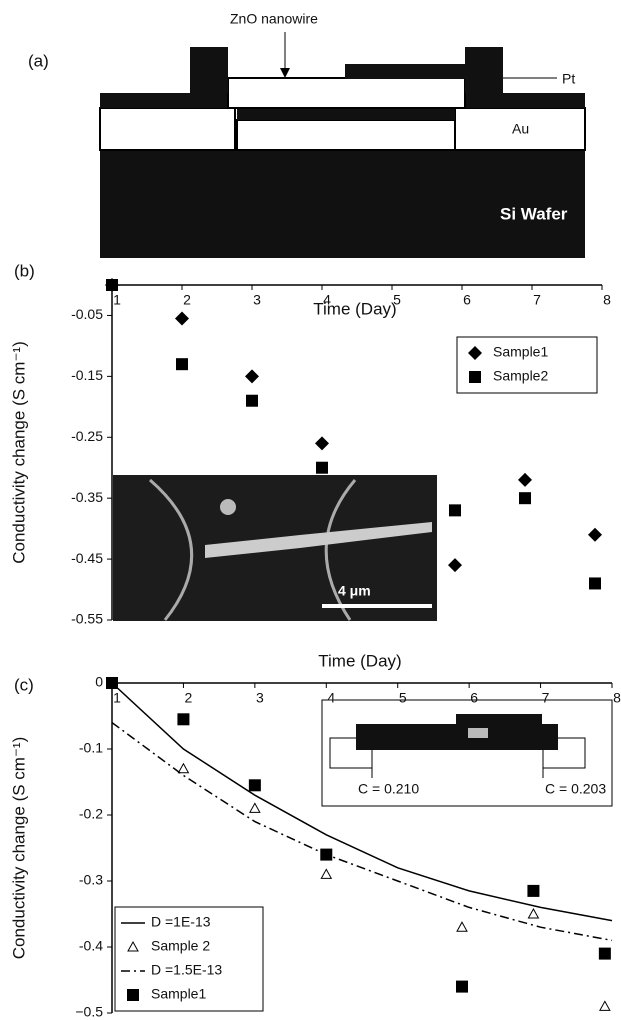  I want to click on au-right, so click(520, 129).